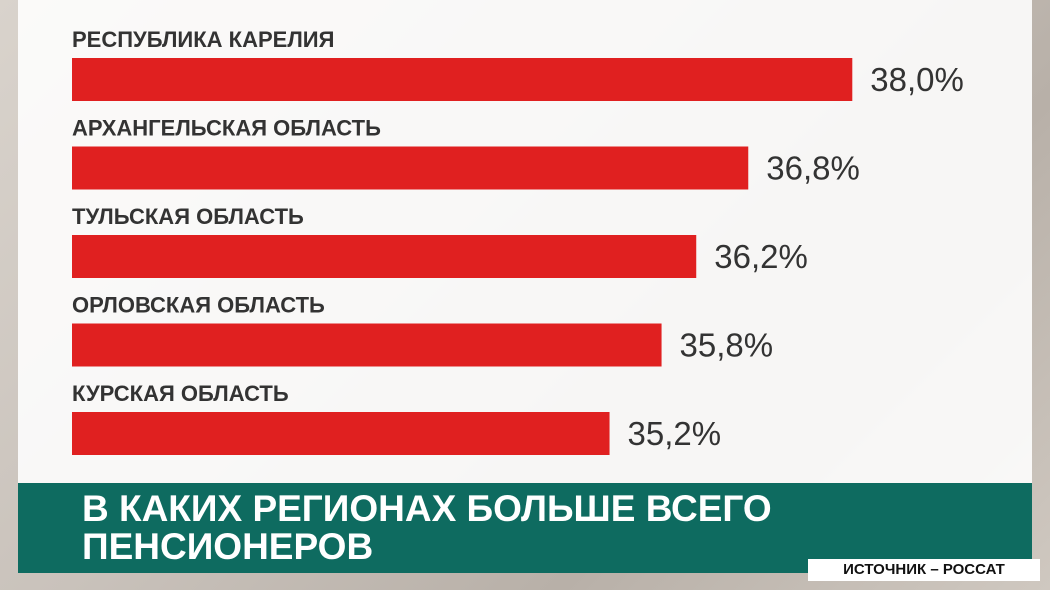 The width and height of the screenshot is (1050, 590). Describe the element at coordinates (813, 168) in the screenshot. I see `value-label: 36,8%` at that location.